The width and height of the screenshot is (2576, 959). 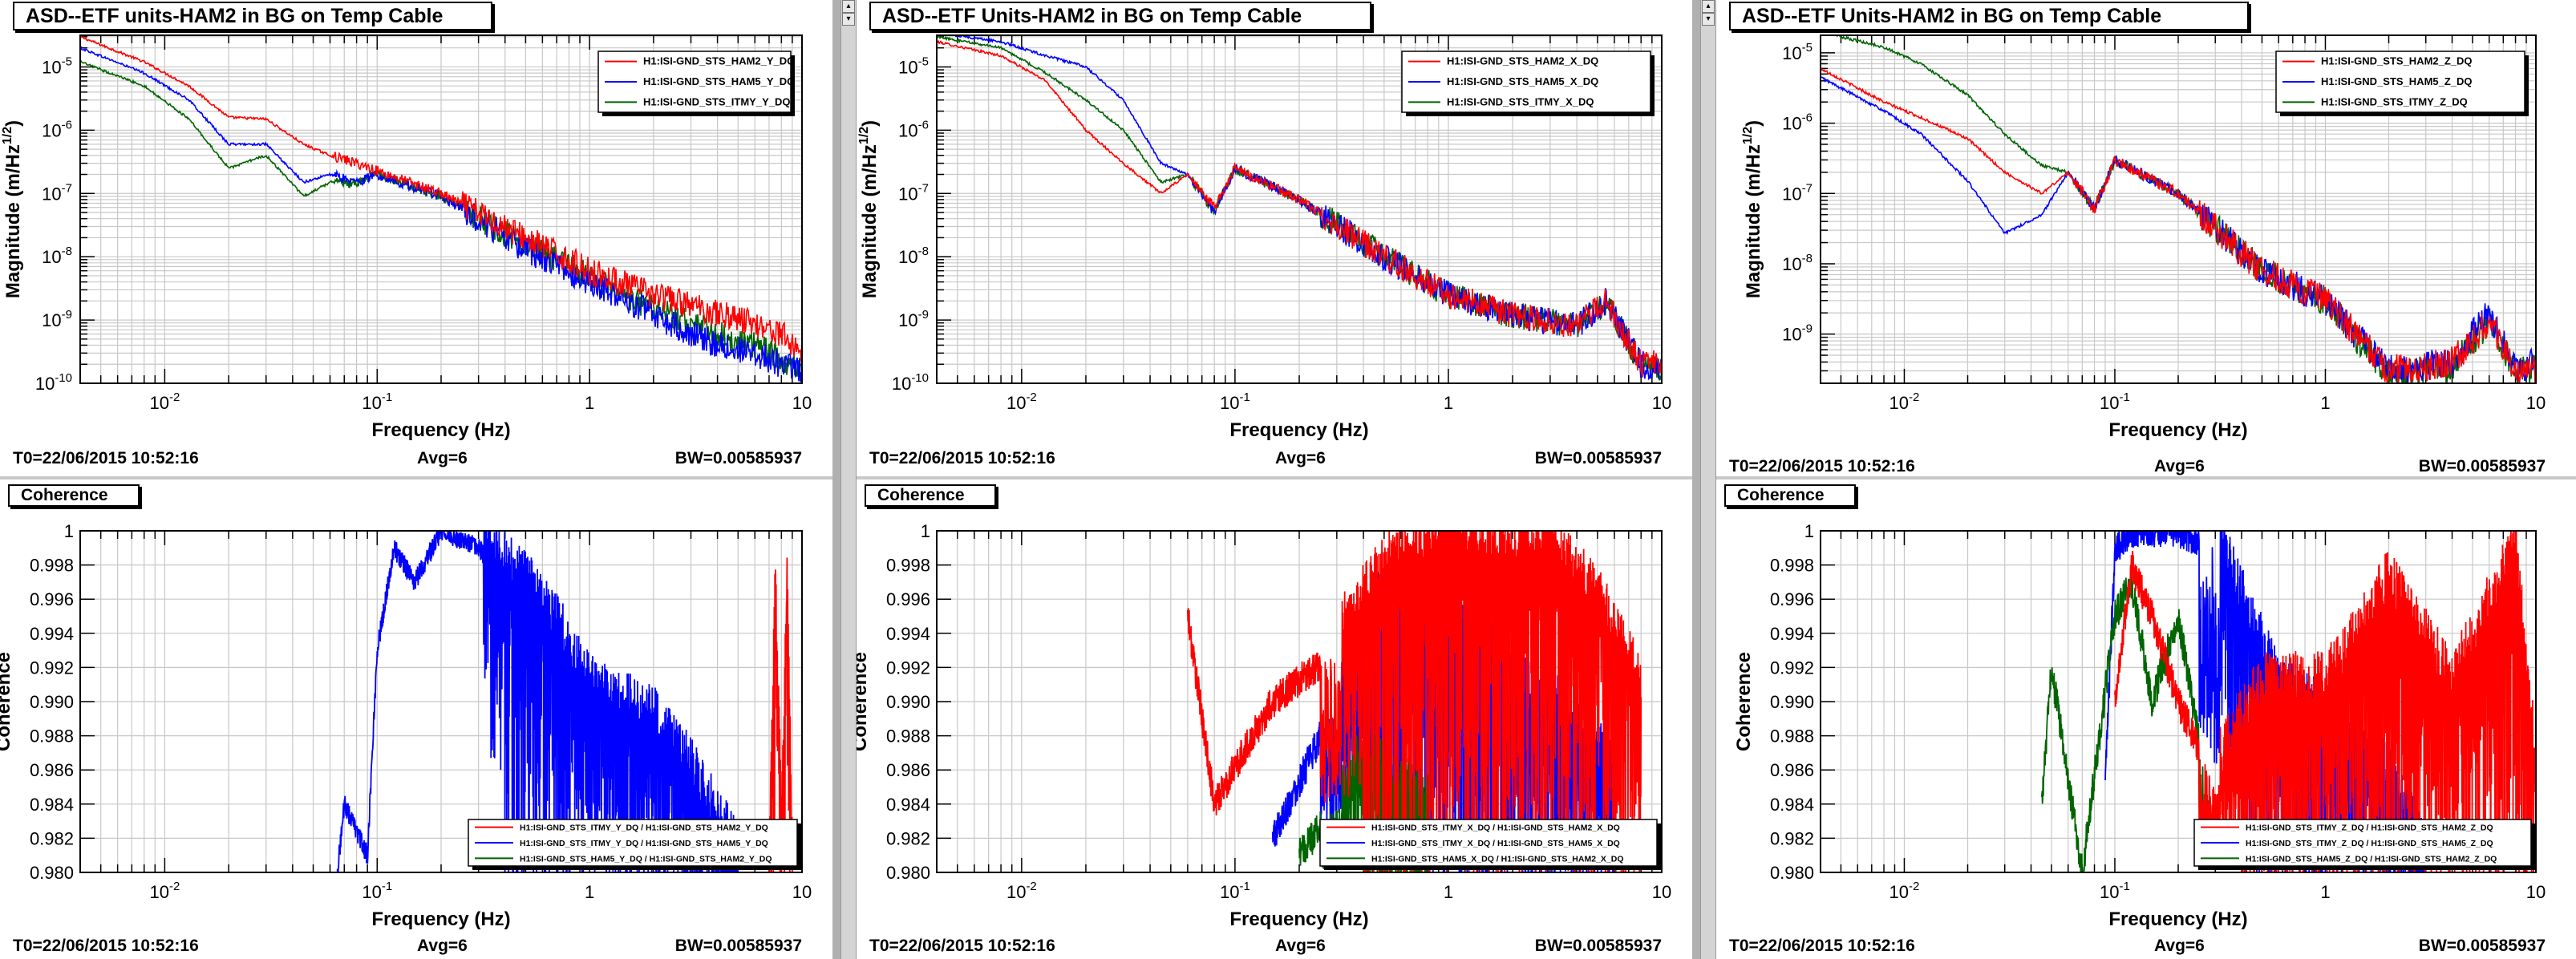 What do you see at coordinates (1696, 479) in the screenshot?
I see `panel-separator` at bounding box center [1696, 479].